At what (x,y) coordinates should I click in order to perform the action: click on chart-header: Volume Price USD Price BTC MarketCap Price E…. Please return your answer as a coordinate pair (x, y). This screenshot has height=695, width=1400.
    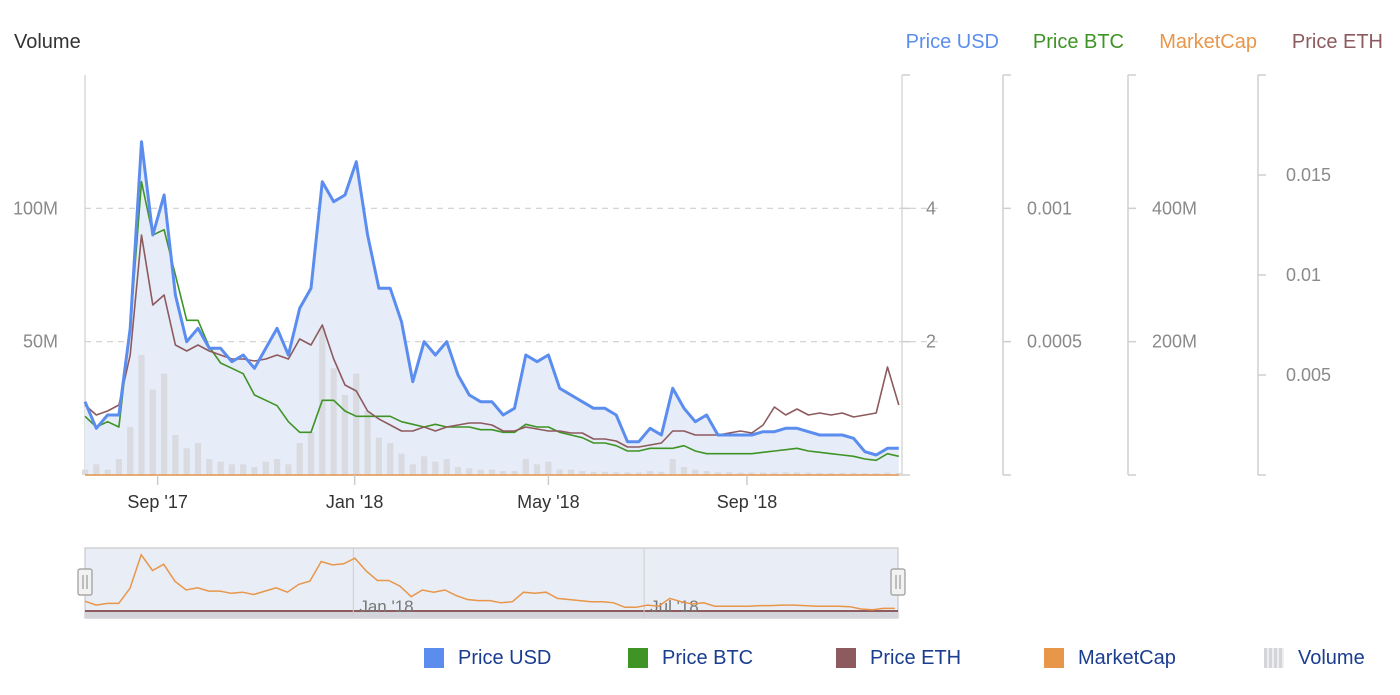
    Looking at the image, I should click on (698, 42).